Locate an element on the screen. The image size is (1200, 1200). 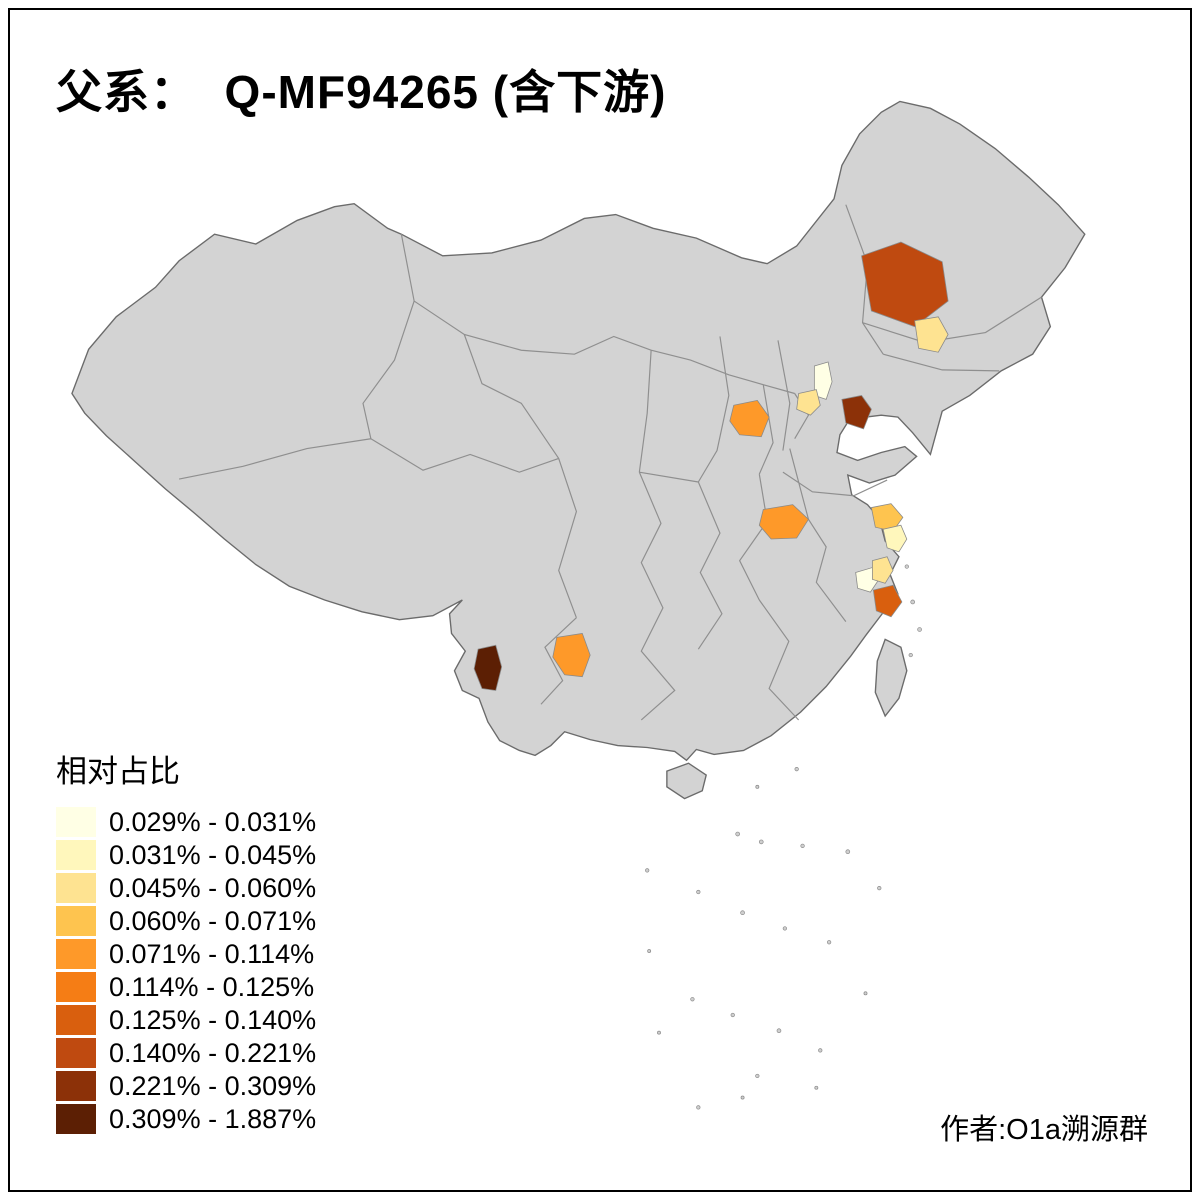
legend-title: 相对占比 is located at coordinates (118, 771).